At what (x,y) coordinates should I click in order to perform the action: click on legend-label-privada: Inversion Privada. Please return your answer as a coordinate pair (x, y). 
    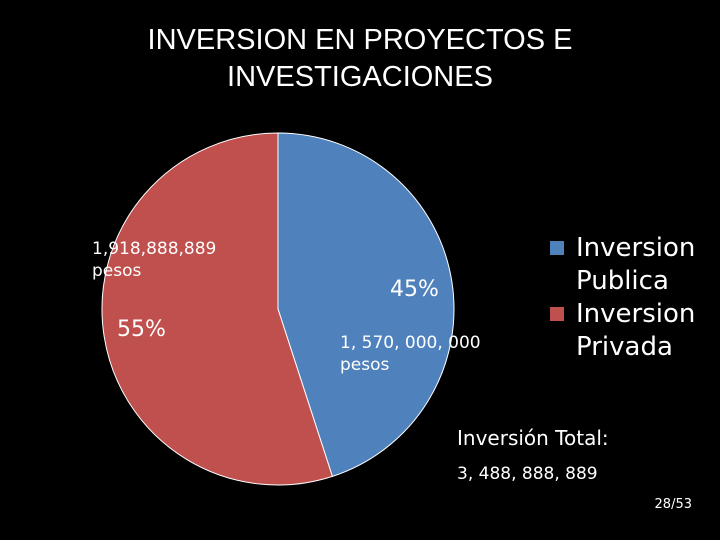
    Looking at the image, I should click on (636, 330).